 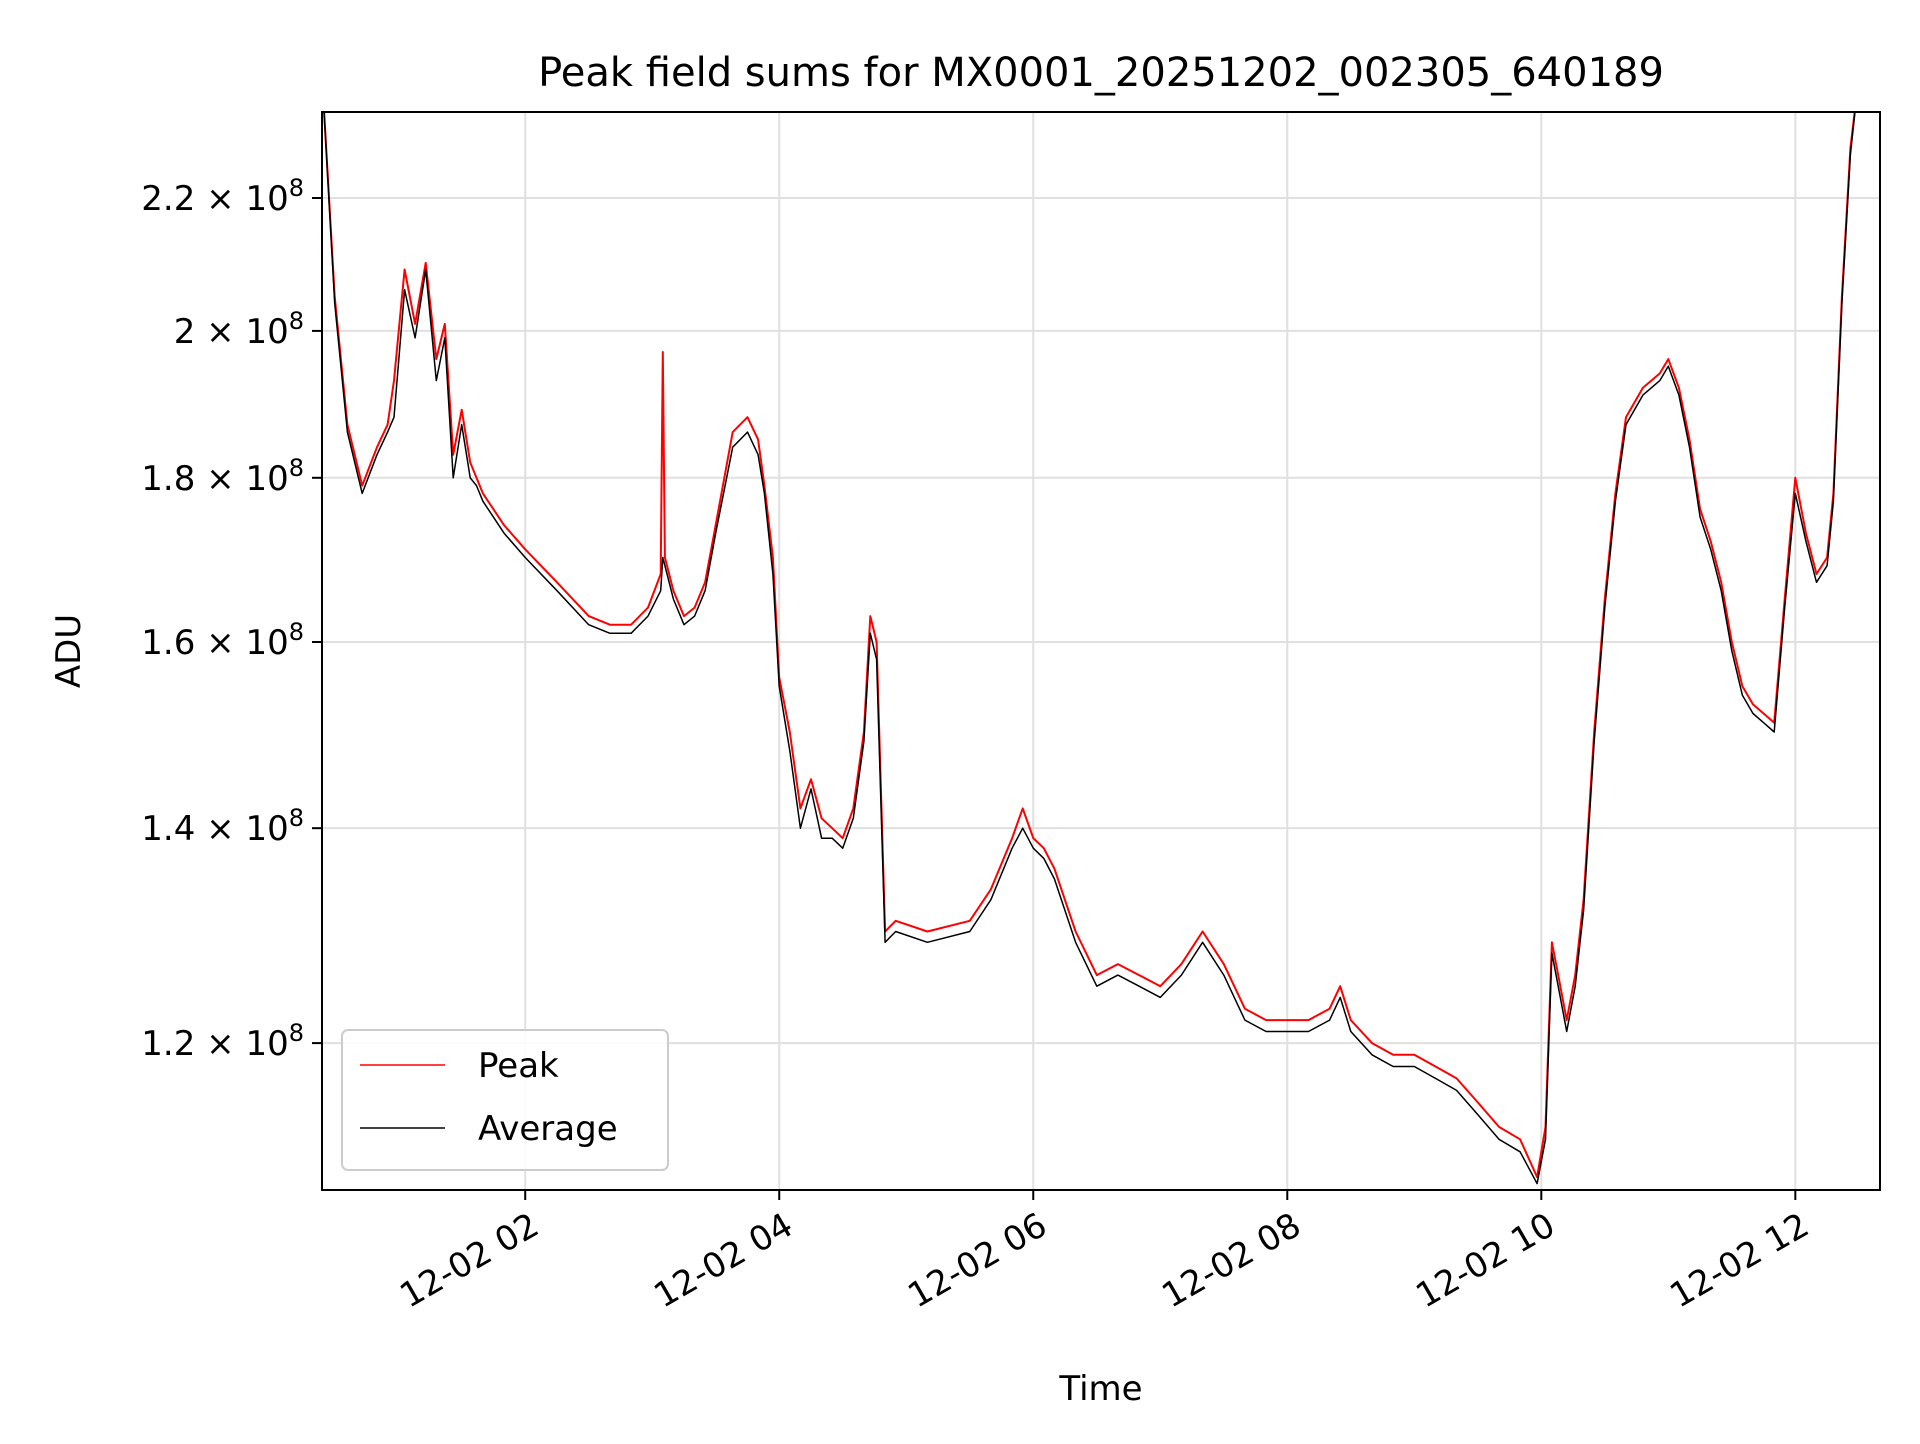 I want to click on y-tick-label: 1.6 × 108, so click(x=222, y=640).